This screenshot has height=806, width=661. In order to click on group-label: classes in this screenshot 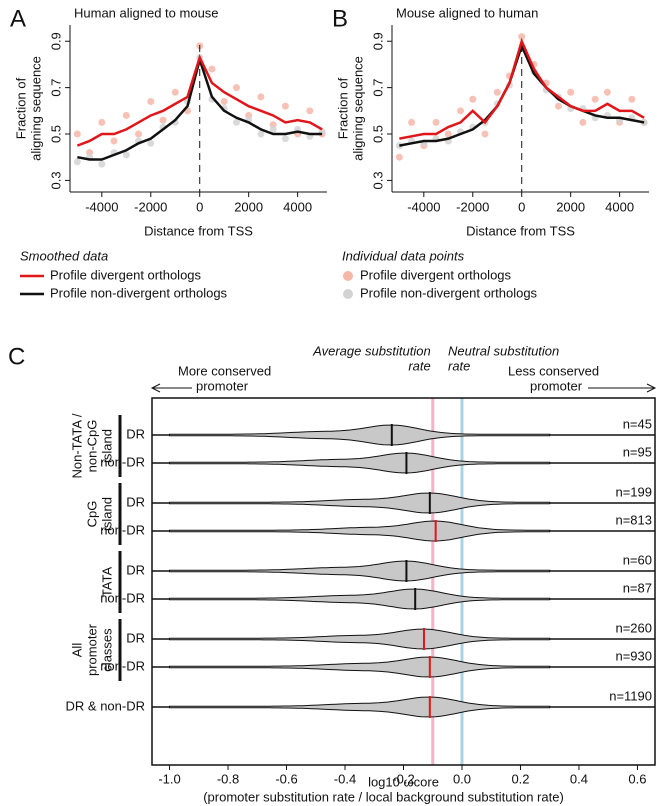, I will do `click(106, 650)`.